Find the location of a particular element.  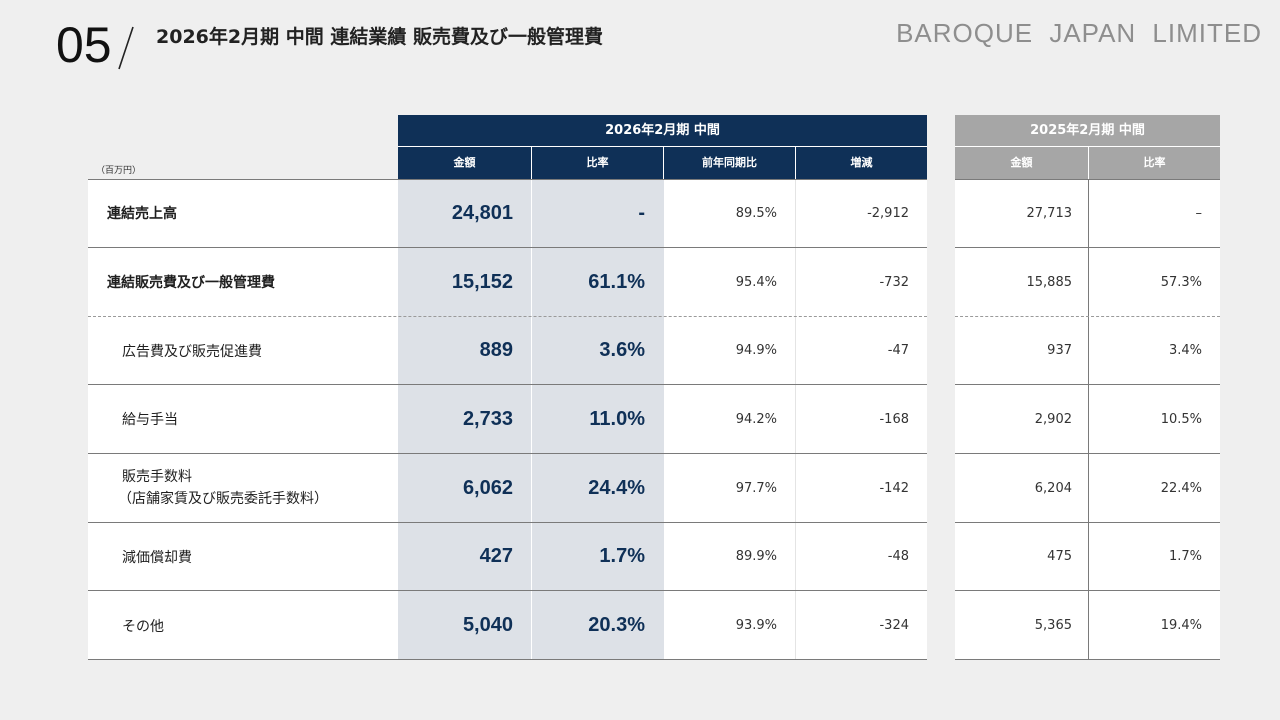

yoy-value: 89.9% is located at coordinates (756, 557).